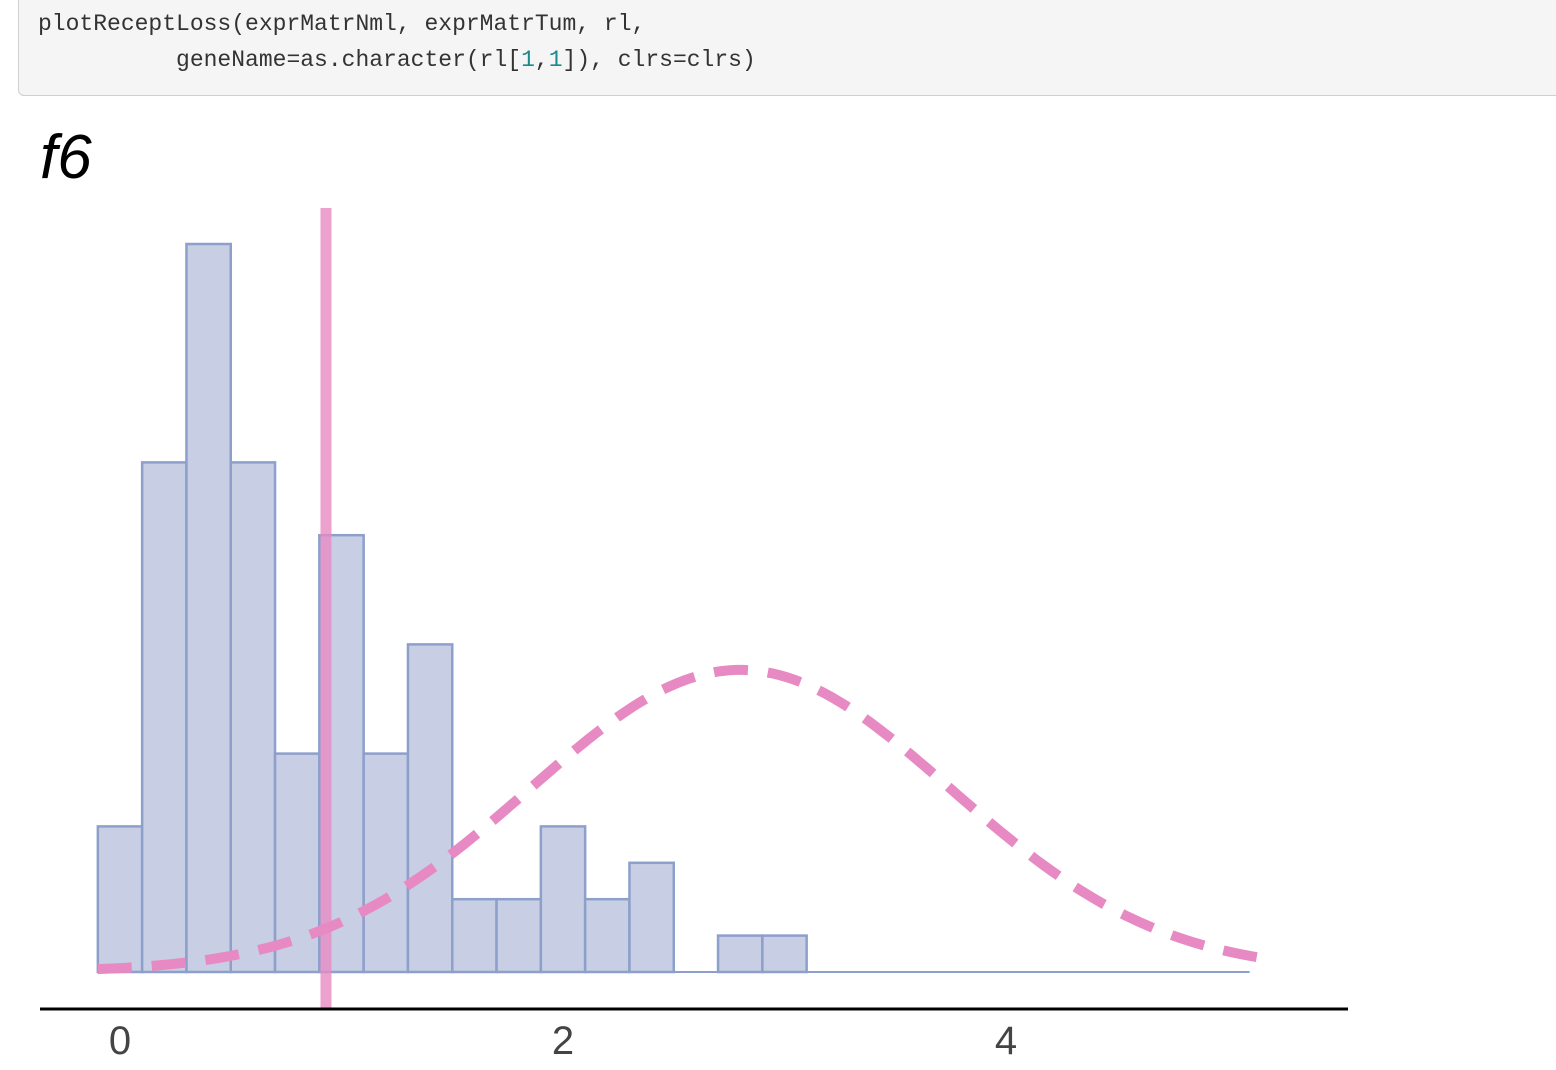 The width and height of the screenshot is (1556, 1070). What do you see at coordinates (1006, 1041) in the screenshot?
I see `x-tick-label: 4` at bounding box center [1006, 1041].